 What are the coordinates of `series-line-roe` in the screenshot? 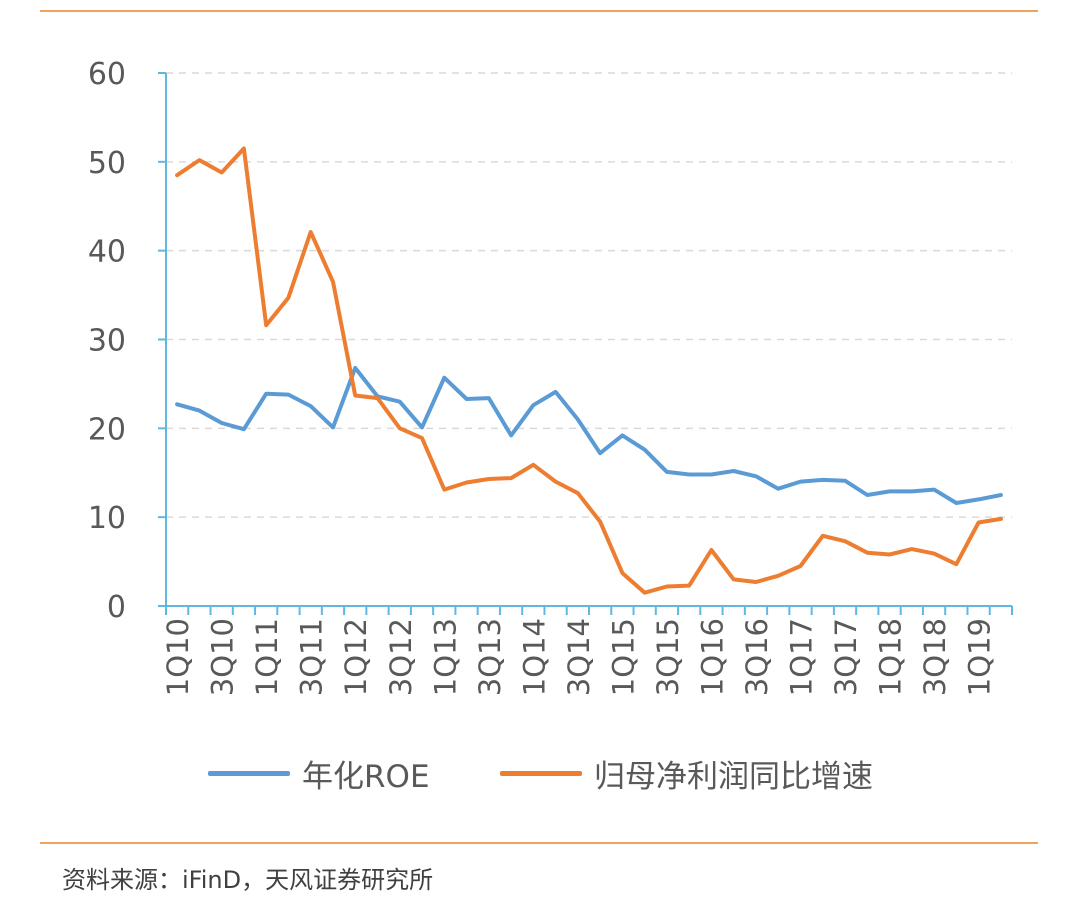 It's located at (589, 435).